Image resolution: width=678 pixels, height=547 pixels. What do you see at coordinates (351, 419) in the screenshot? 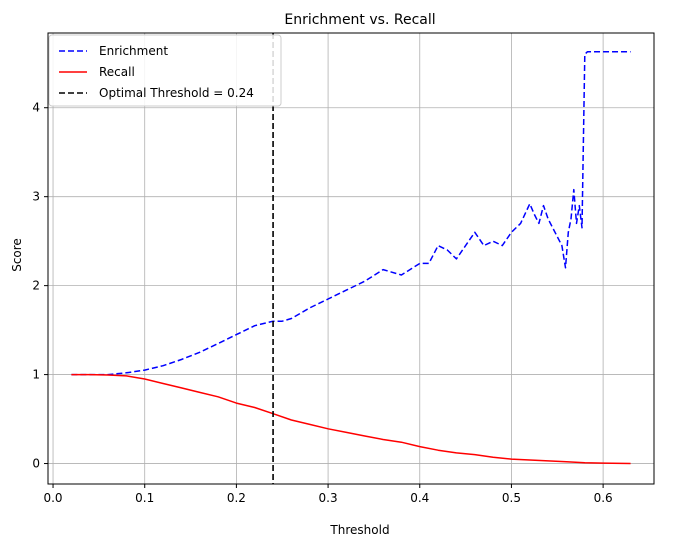
I see `series-line-recall` at bounding box center [351, 419].